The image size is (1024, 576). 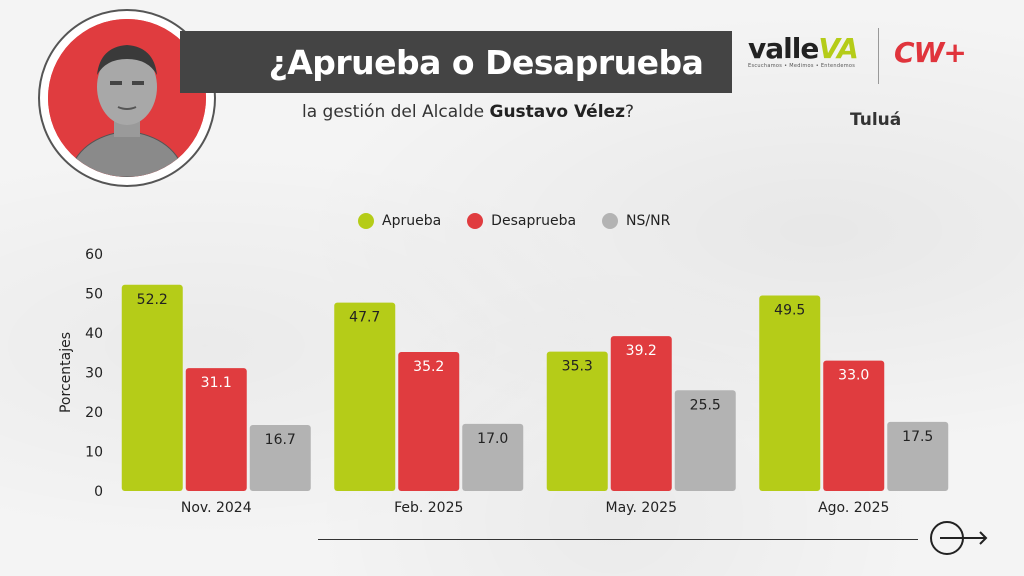 I want to click on avatar, so click(x=127, y=98).